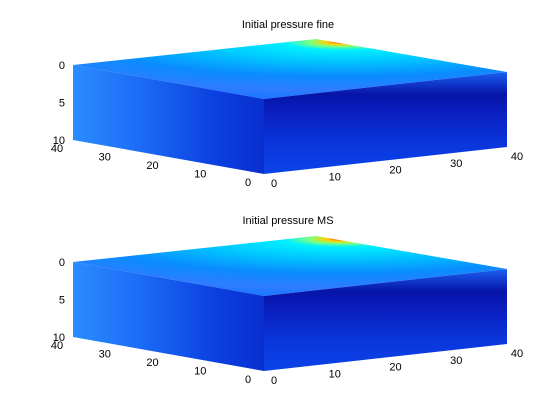 This screenshot has width=560, height=420. What do you see at coordinates (287, 221) in the screenshot?
I see `chart-title: Initial pressure MS` at bounding box center [287, 221].